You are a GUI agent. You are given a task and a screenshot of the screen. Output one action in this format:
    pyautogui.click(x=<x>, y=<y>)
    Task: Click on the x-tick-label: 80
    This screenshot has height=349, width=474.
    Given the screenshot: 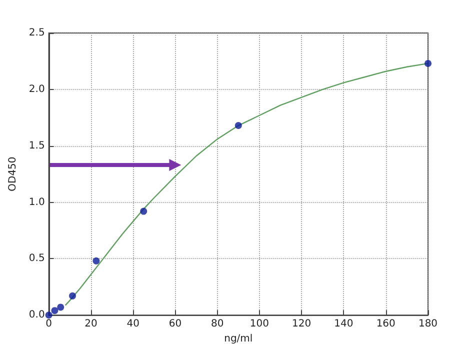 What is the action you would take?
    pyautogui.click(x=217, y=324)
    